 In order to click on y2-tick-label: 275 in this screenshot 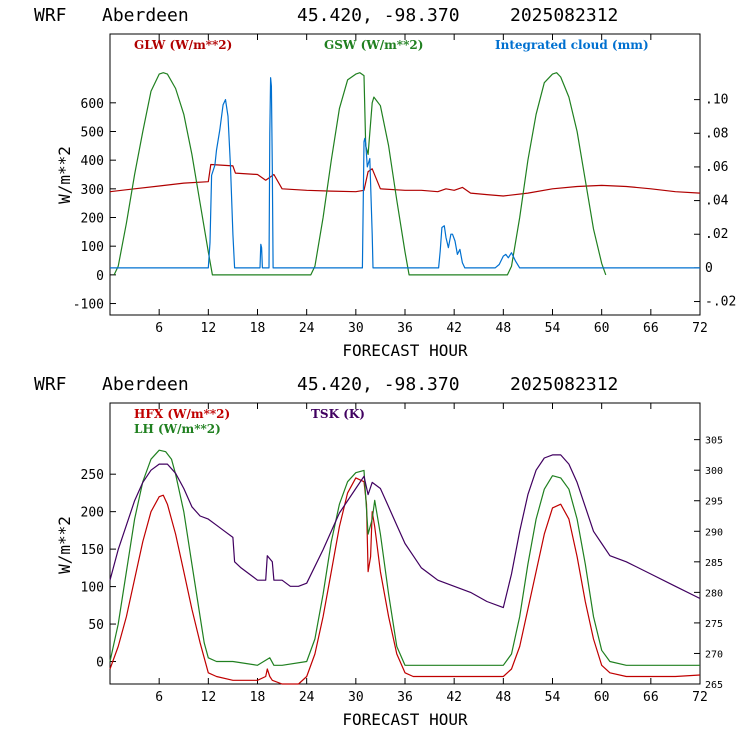, I will do `click(714, 624)`.